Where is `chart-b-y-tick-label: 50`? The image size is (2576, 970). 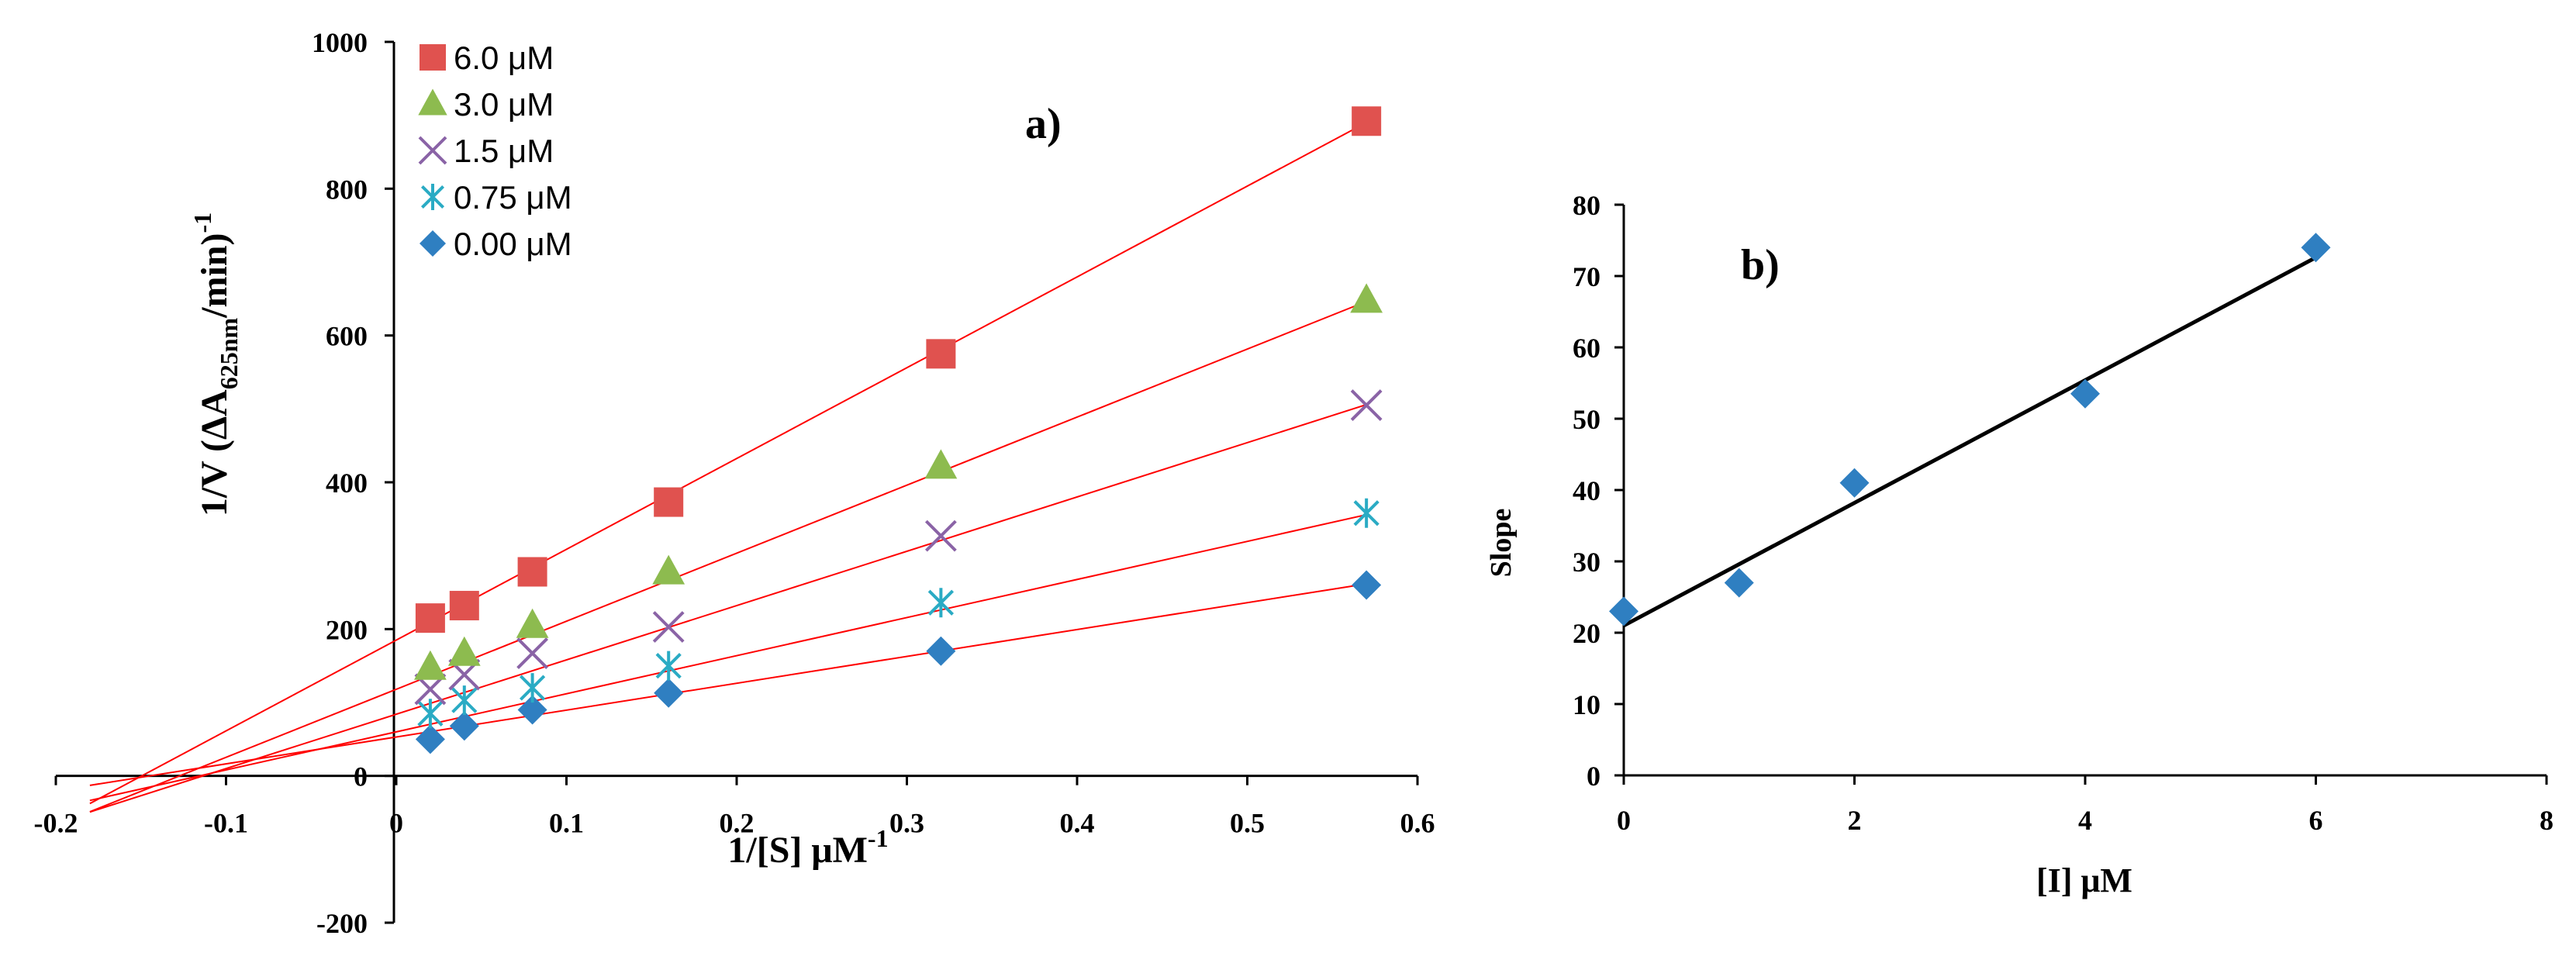
chart-b-y-tick-label: 50 is located at coordinates (1587, 420).